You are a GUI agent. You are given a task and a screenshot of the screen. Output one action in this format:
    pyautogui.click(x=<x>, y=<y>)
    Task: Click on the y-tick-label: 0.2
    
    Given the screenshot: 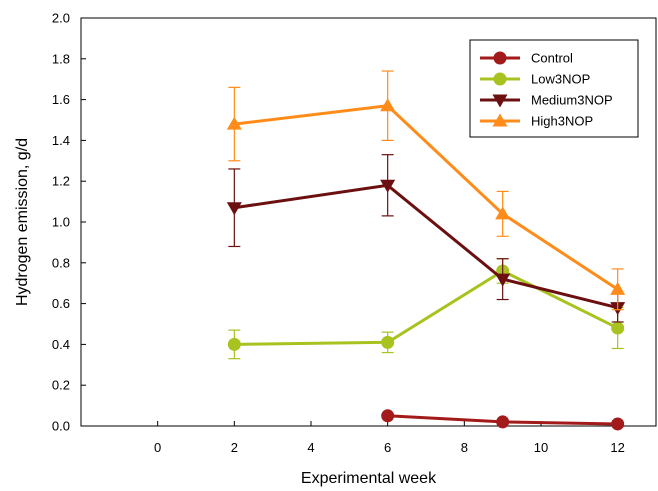 What is the action you would take?
    pyautogui.click(x=61, y=385)
    